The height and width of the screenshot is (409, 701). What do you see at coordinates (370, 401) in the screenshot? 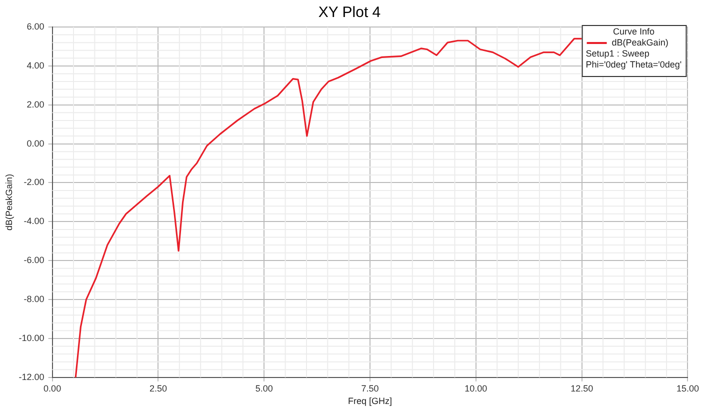
I see `x-axis-title: Freq [GHz]` at bounding box center [370, 401].